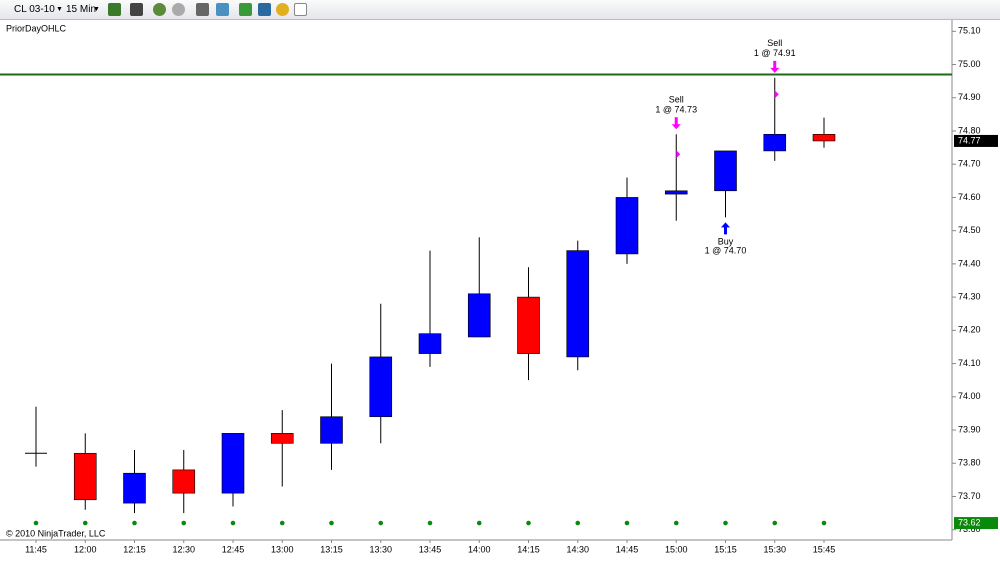 The image size is (1000, 561). I want to click on zoom-in-button, so click(159, 9).